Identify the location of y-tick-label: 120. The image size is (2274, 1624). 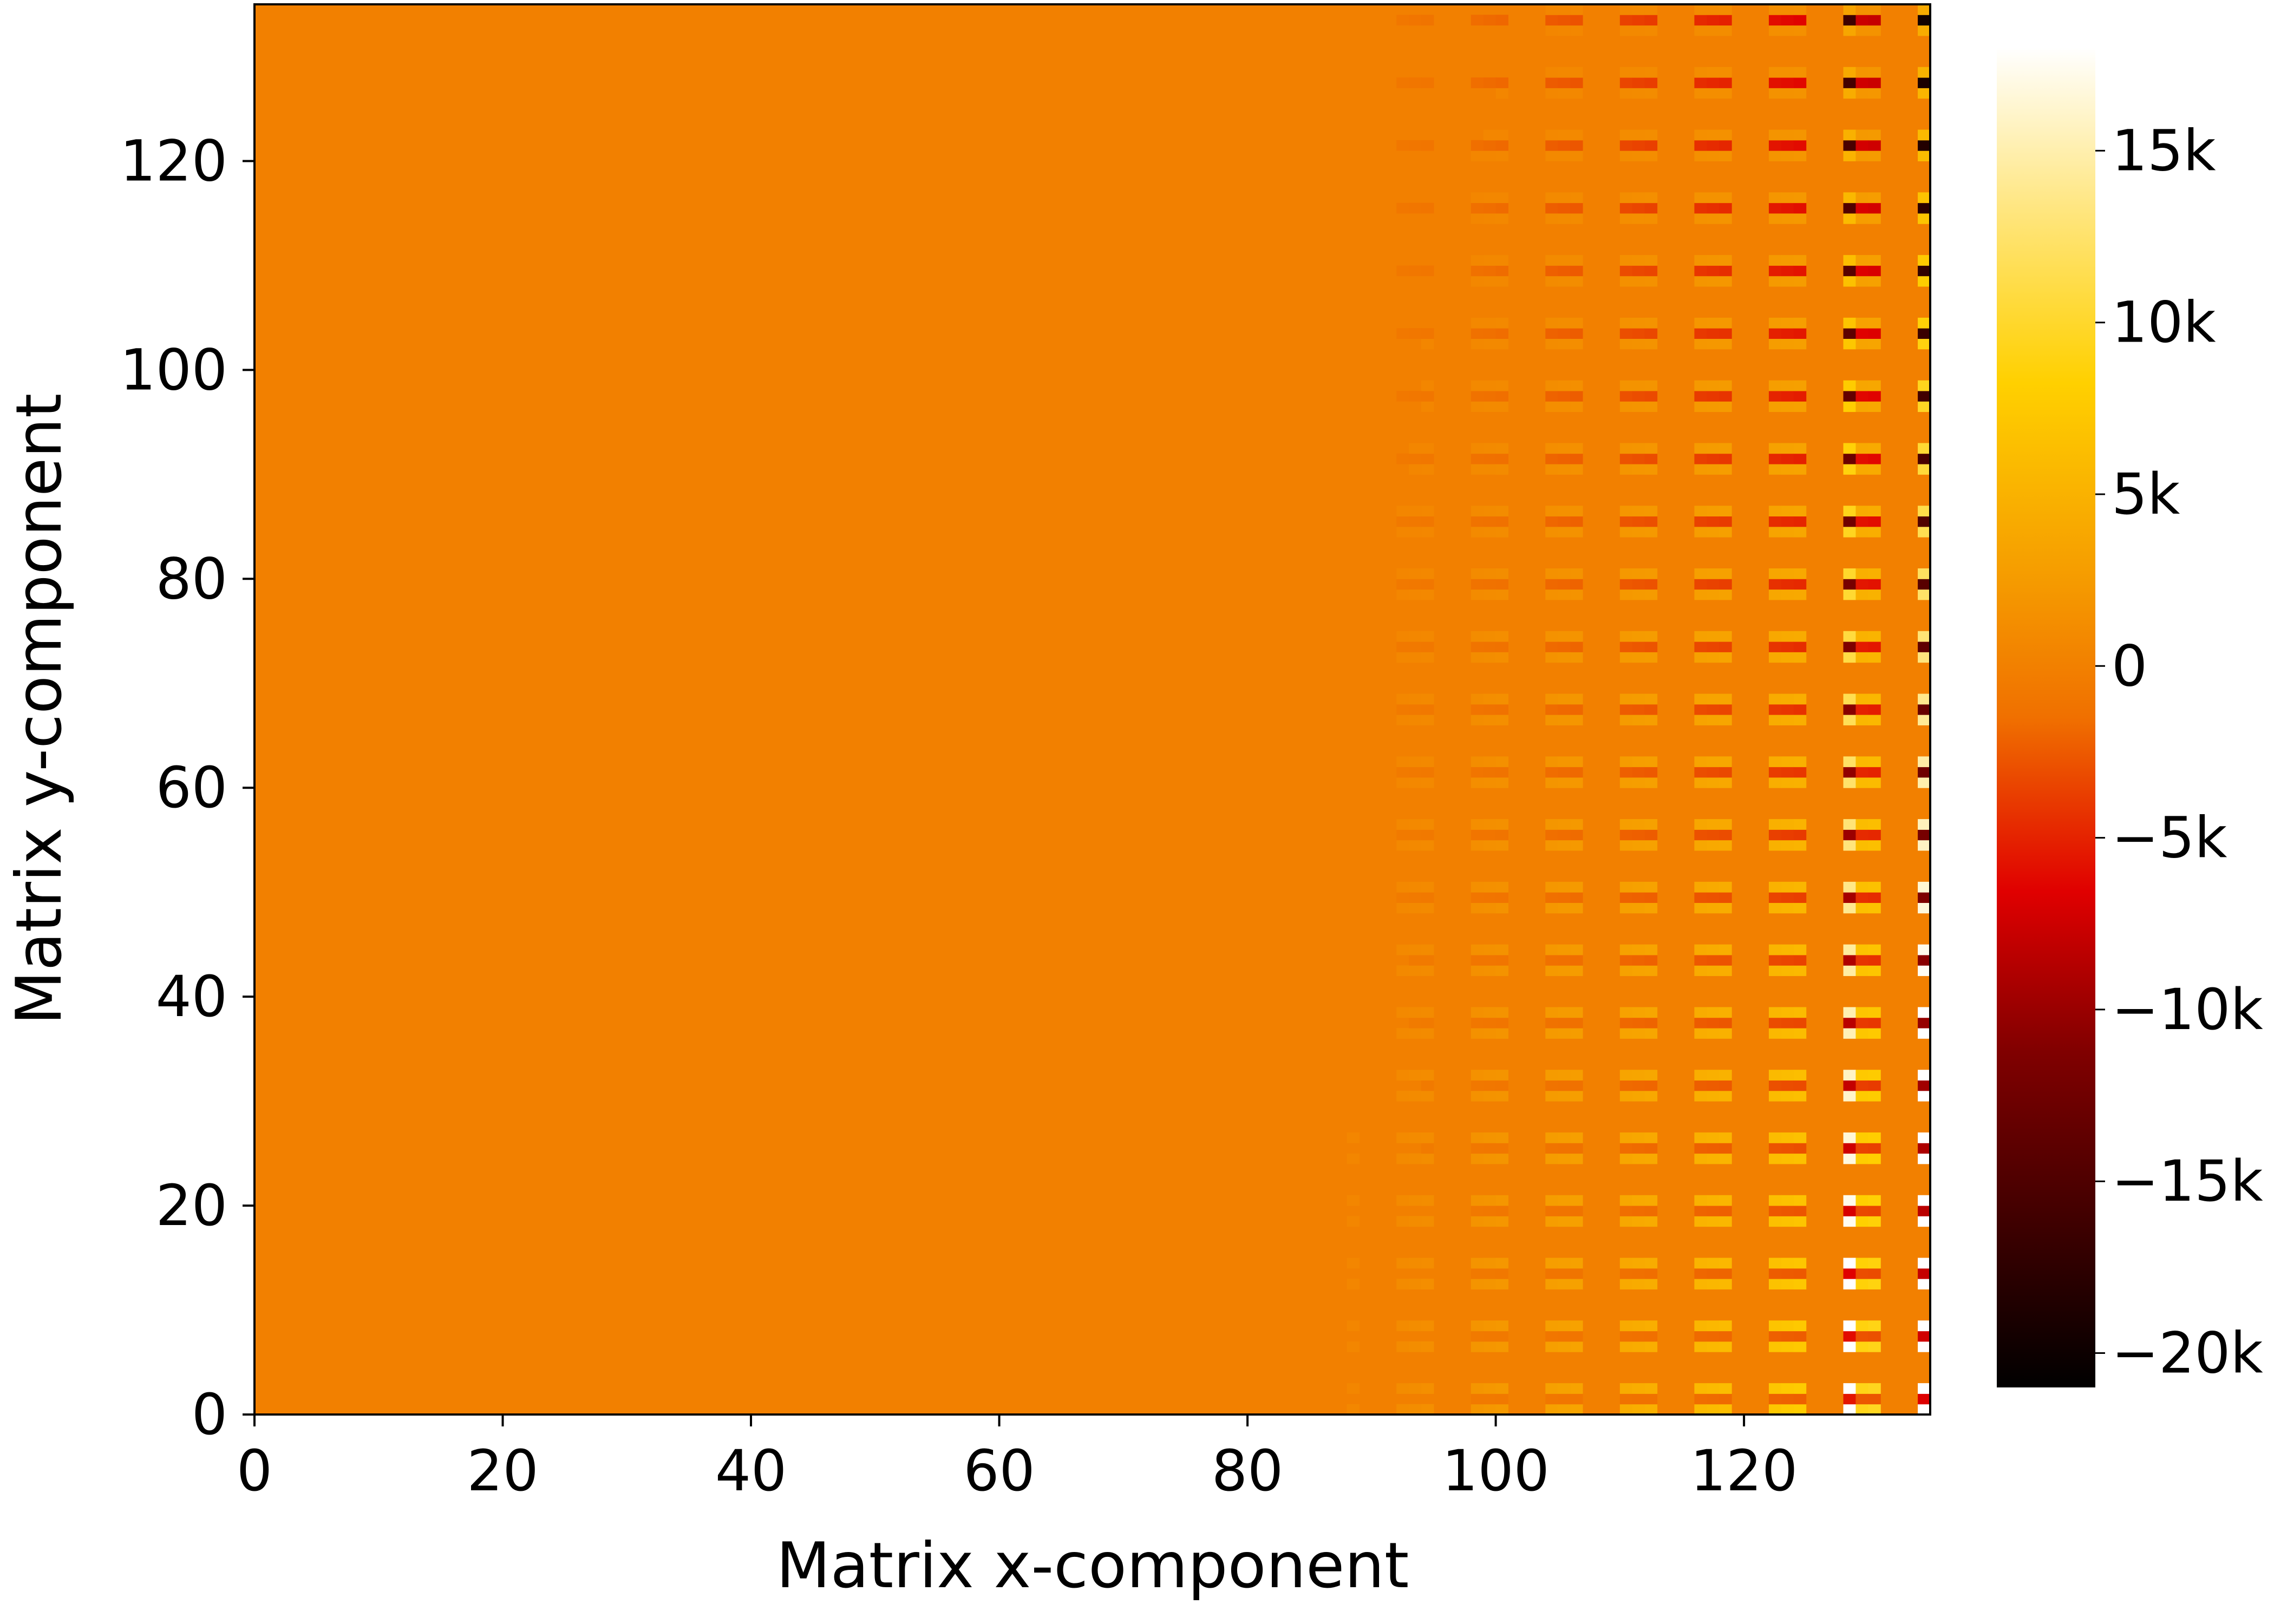
(174, 161).